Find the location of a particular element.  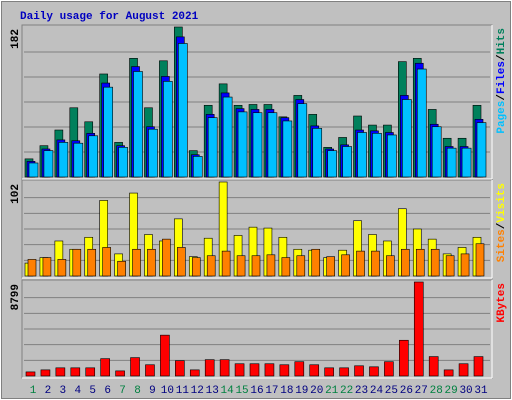

legend-entry: Hits is located at coordinates (502, 41).